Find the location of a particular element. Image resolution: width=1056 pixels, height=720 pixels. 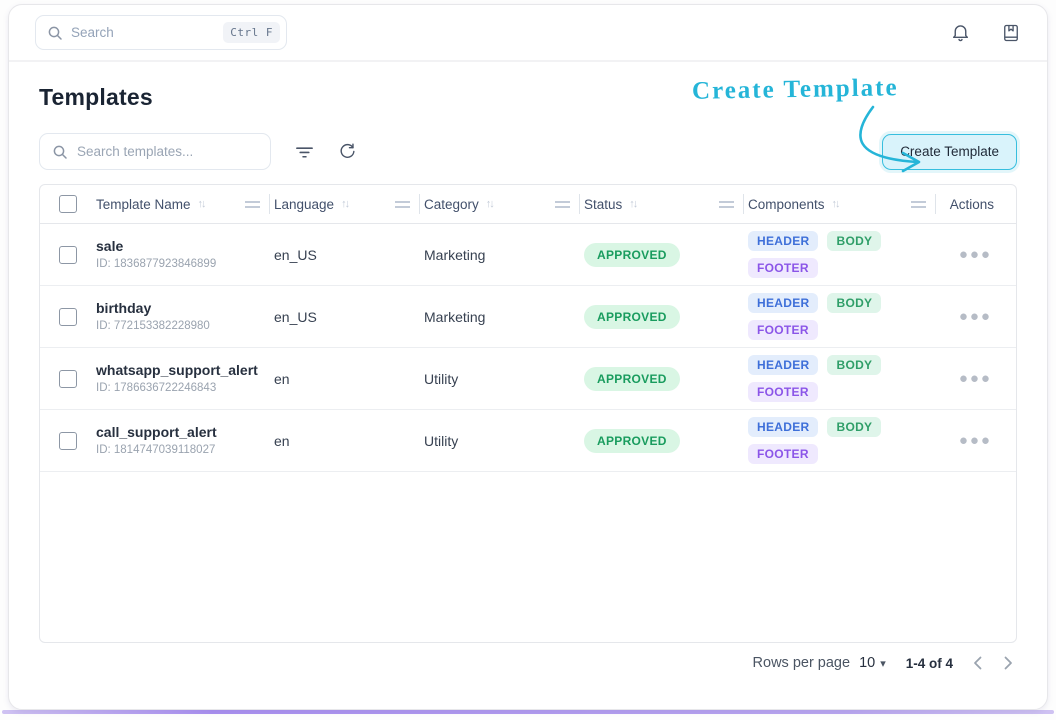

refresh-icon is located at coordinates (347, 151).